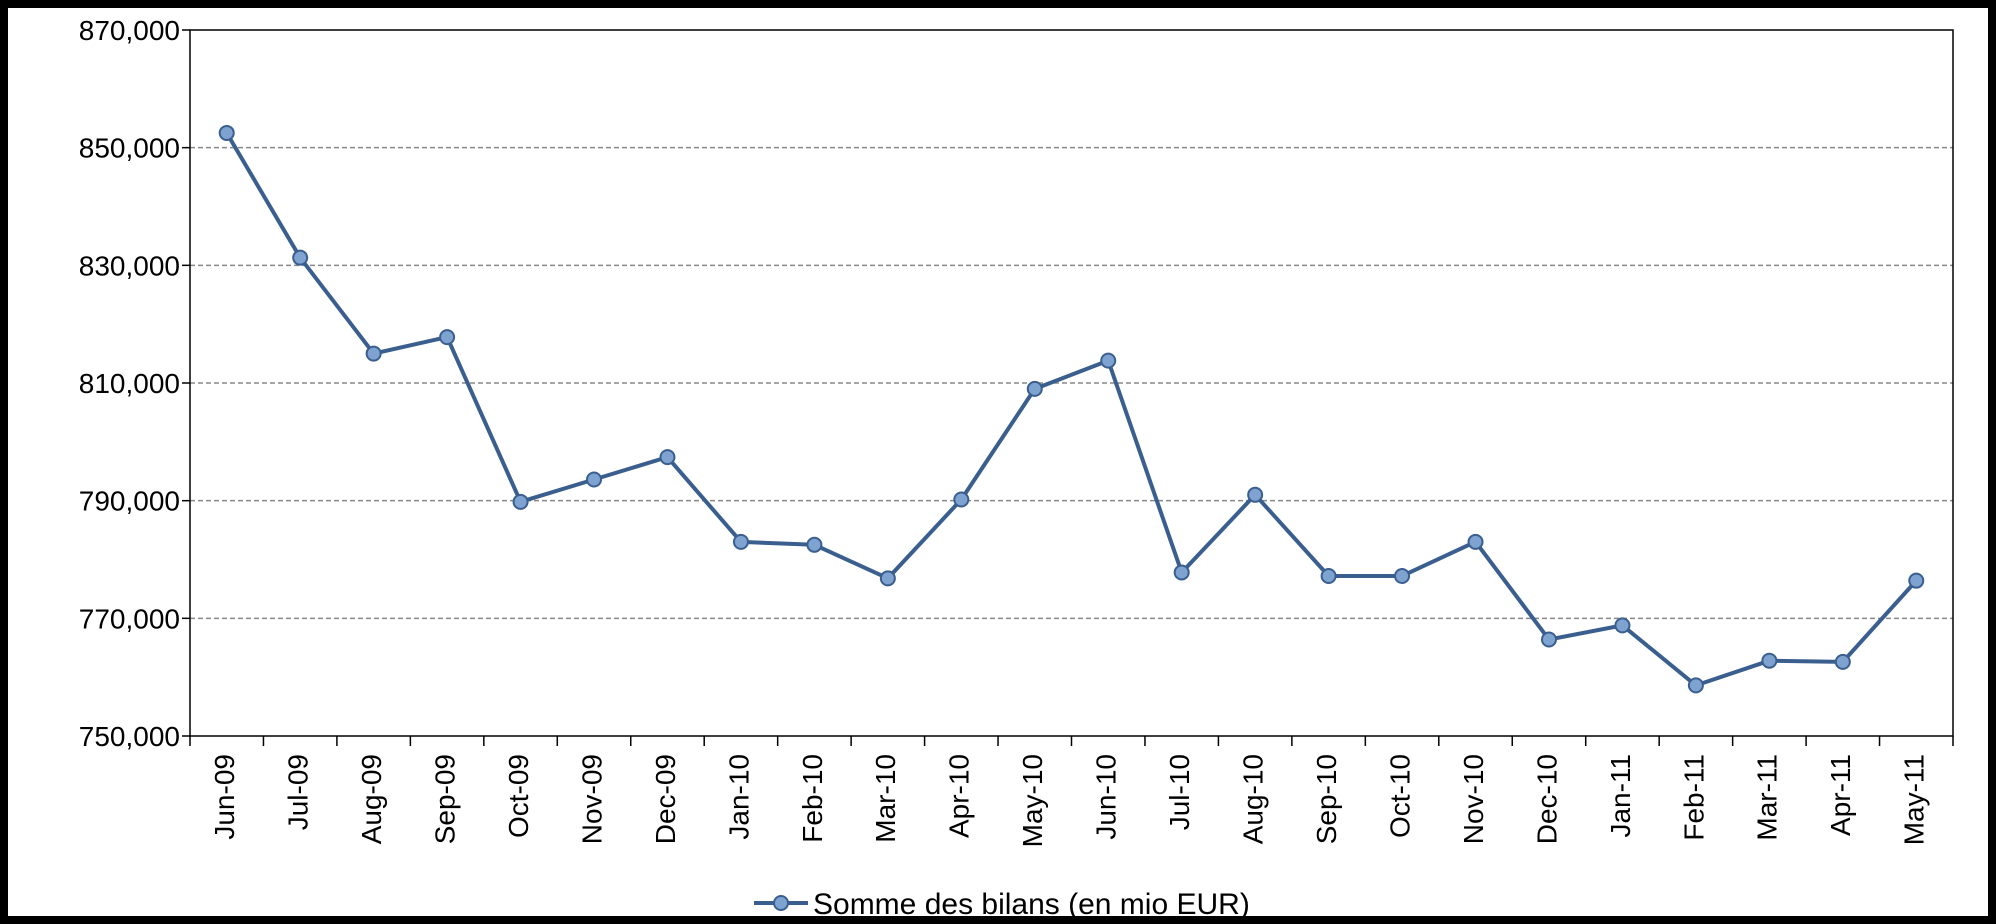 The image size is (1996, 924). Describe the element at coordinates (298, 792) in the screenshot. I see `x-tick-label: Jul-09` at that location.